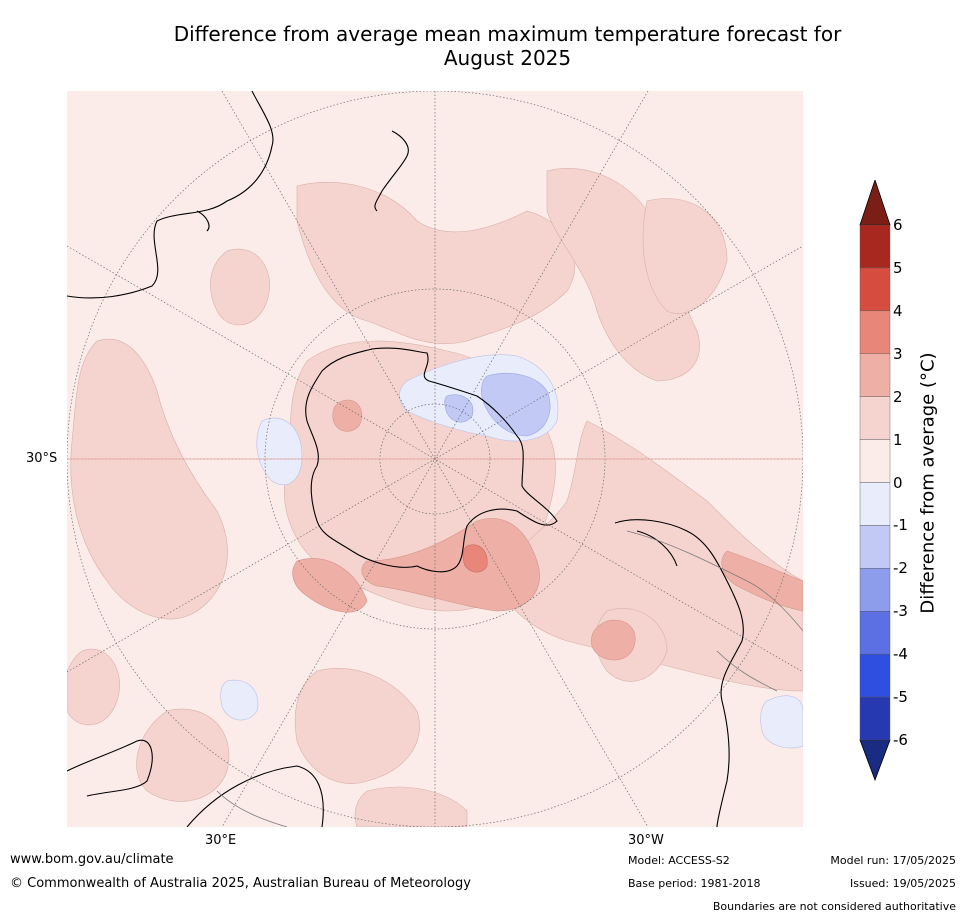 The height and width of the screenshot is (919, 965). Describe the element at coordinates (694, 883) in the screenshot. I see `footer-base-period: Base period: 1981-2018` at that location.